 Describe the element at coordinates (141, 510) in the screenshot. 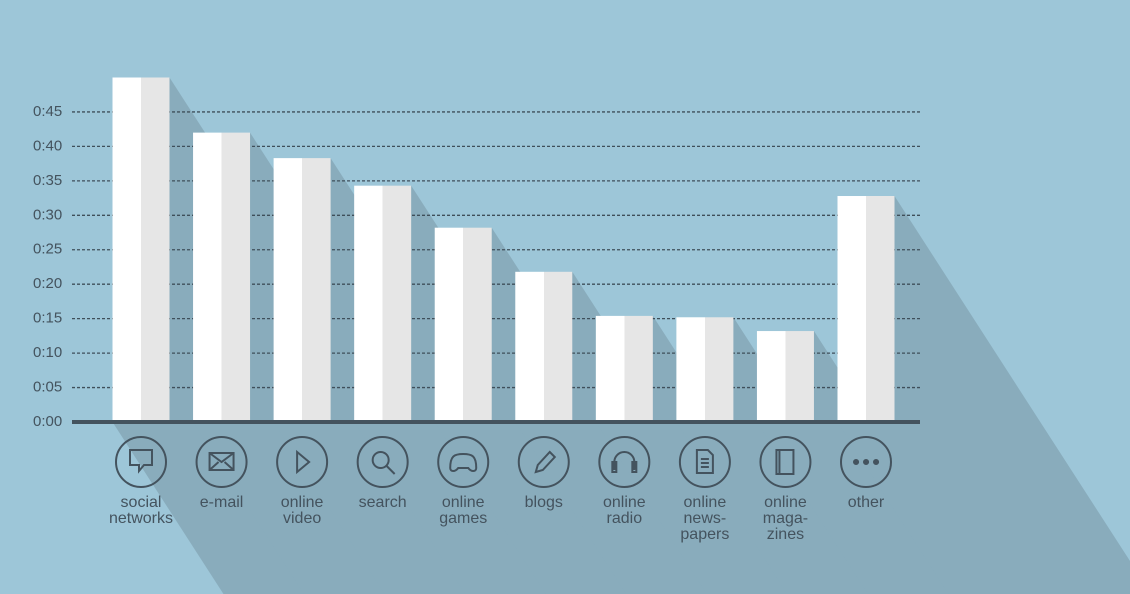

I see `x-tick-label: social networks` at that location.